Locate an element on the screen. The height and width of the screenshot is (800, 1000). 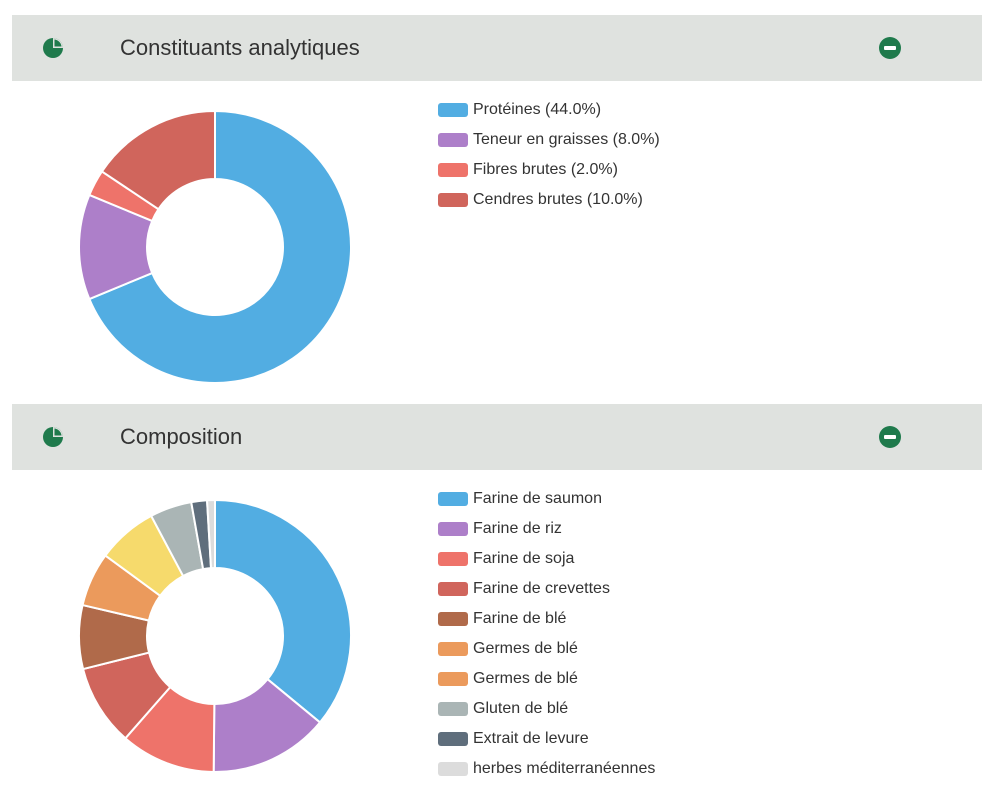
legend-item: Farine de riz is located at coordinates (546, 529).